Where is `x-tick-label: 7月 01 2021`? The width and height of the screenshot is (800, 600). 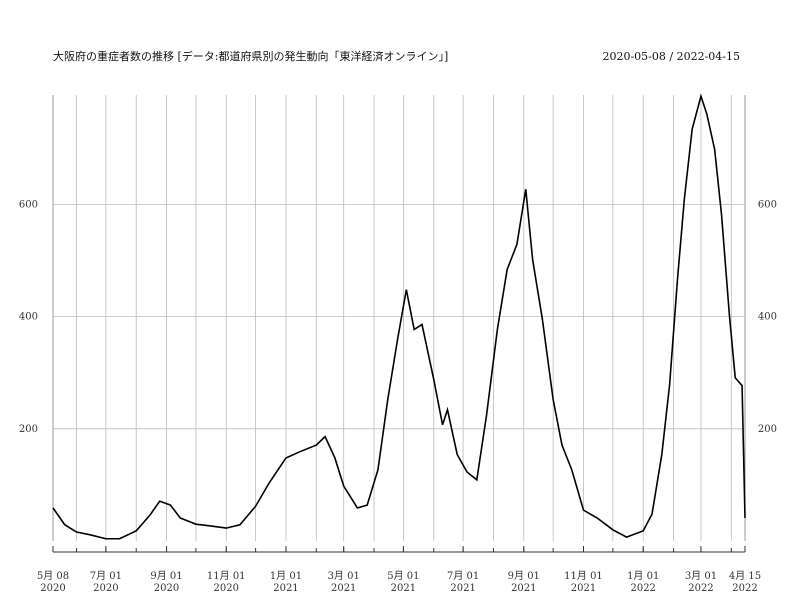
x-tick-label: 7月 01 2021 is located at coordinates (463, 582).